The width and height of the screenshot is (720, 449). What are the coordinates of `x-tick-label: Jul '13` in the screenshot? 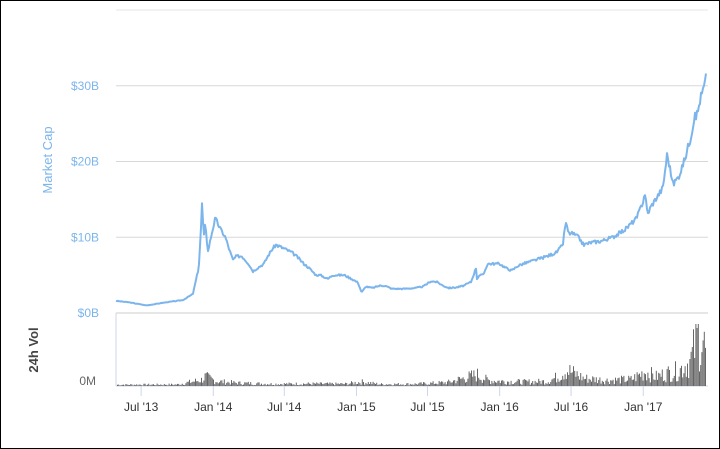 It's located at (141, 407).